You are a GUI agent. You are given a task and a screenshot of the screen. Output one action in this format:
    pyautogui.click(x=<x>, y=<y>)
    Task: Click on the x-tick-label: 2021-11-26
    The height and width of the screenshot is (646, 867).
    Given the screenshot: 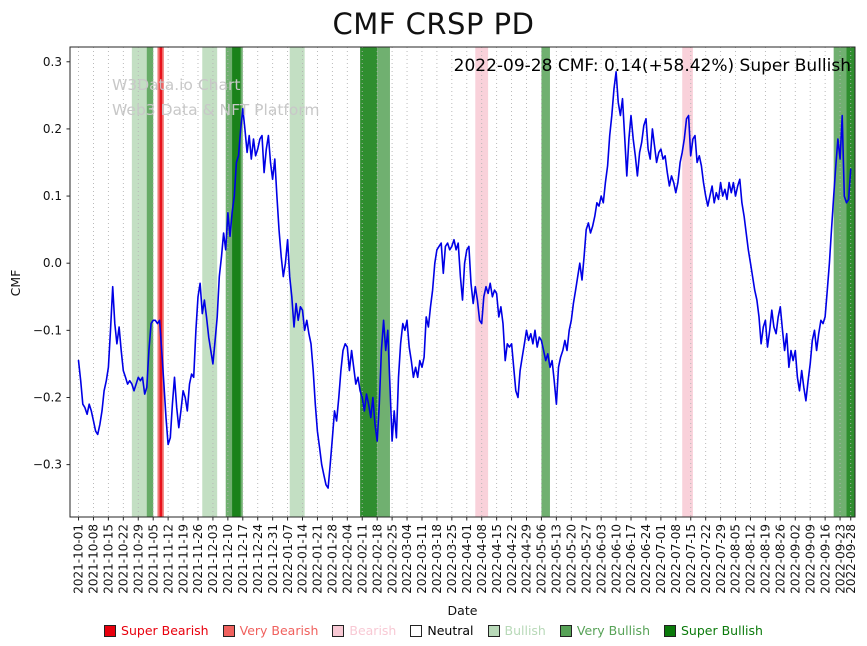 What is the action you would take?
    pyautogui.click(x=198, y=559)
    